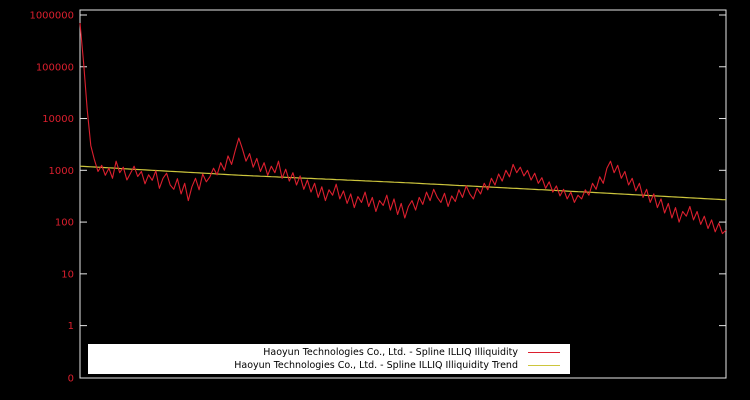  What do you see at coordinates (64, 223) in the screenshot?
I see `y-axis-tick-label: 100` at bounding box center [64, 223].